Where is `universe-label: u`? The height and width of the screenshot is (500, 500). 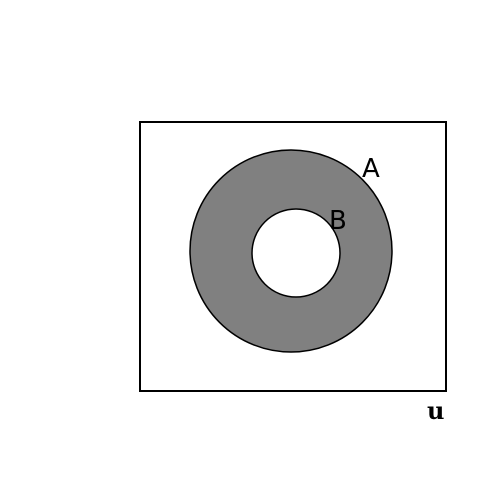
universe-label: u is located at coordinates (435, 410).